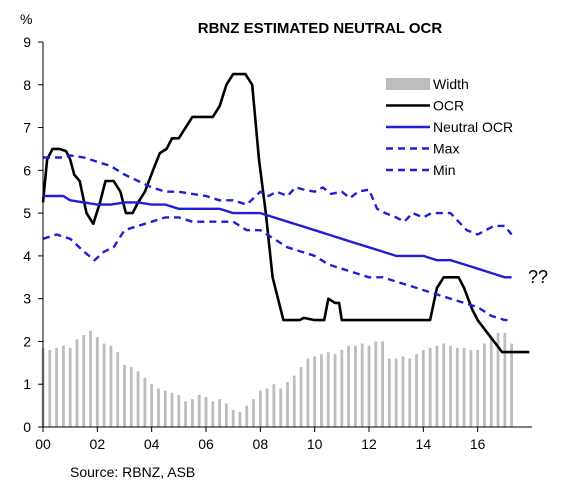 The height and width of the screenshot is (498, 569). What do you see at coordinates (444, 170) in the screenshot?
I see `legend-min-label: Min` at bounding box center [444, 170].